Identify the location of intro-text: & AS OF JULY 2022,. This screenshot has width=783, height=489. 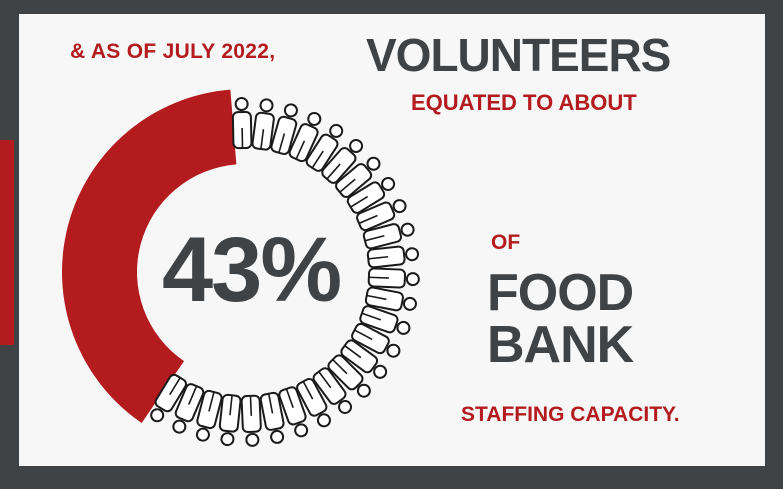
(173, 51).